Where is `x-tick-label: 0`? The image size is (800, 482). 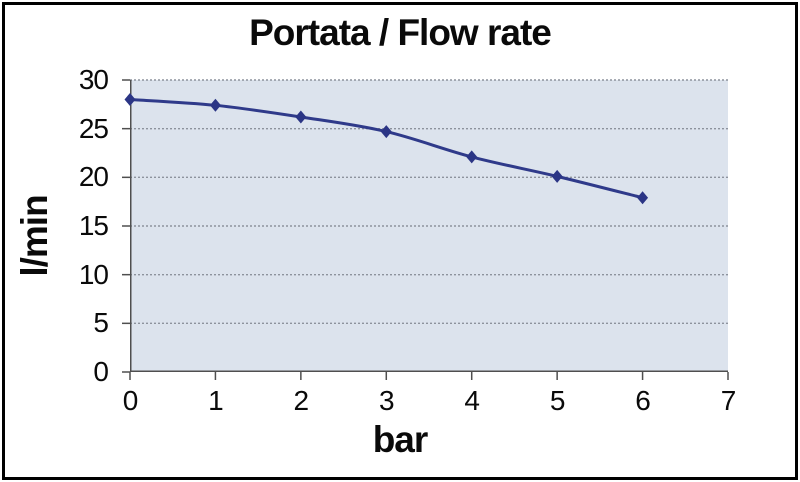
x-tick-label: 0 is located at coordinates (130, 400).